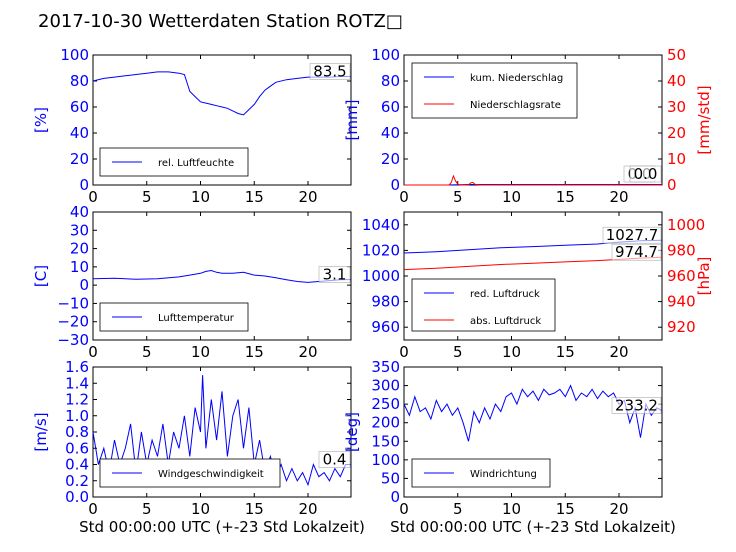 The image size is (736, 552). What do you see at coordinates (381, 225) in the screenshot?
I see `y-tick-label: 1040` at bounding box center [381, 225].